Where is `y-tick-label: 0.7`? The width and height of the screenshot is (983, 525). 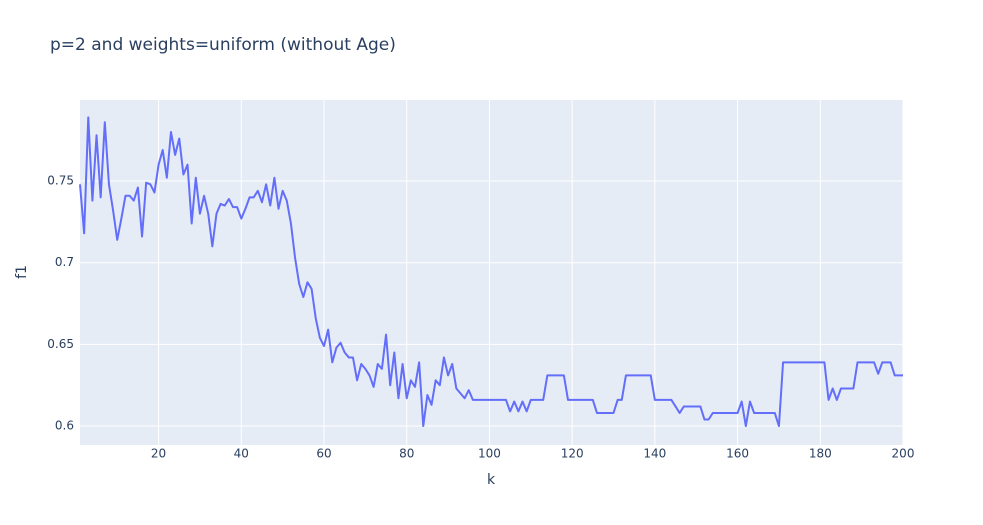 y-tick-label: 0.7 is located at coordinates (64, 262).